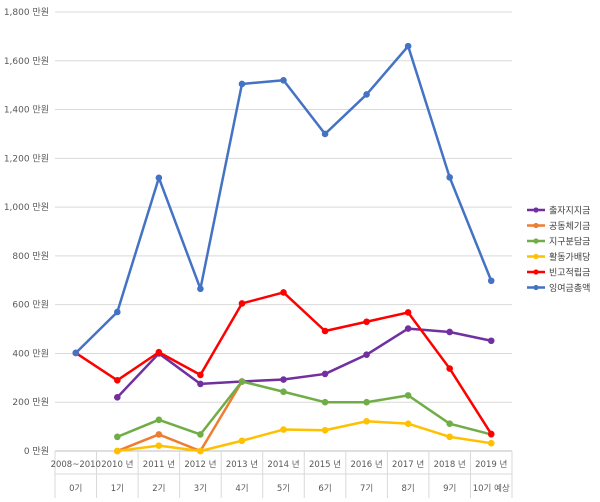  I want to click on x-tick-label: 2011 년, so click(159, 464).